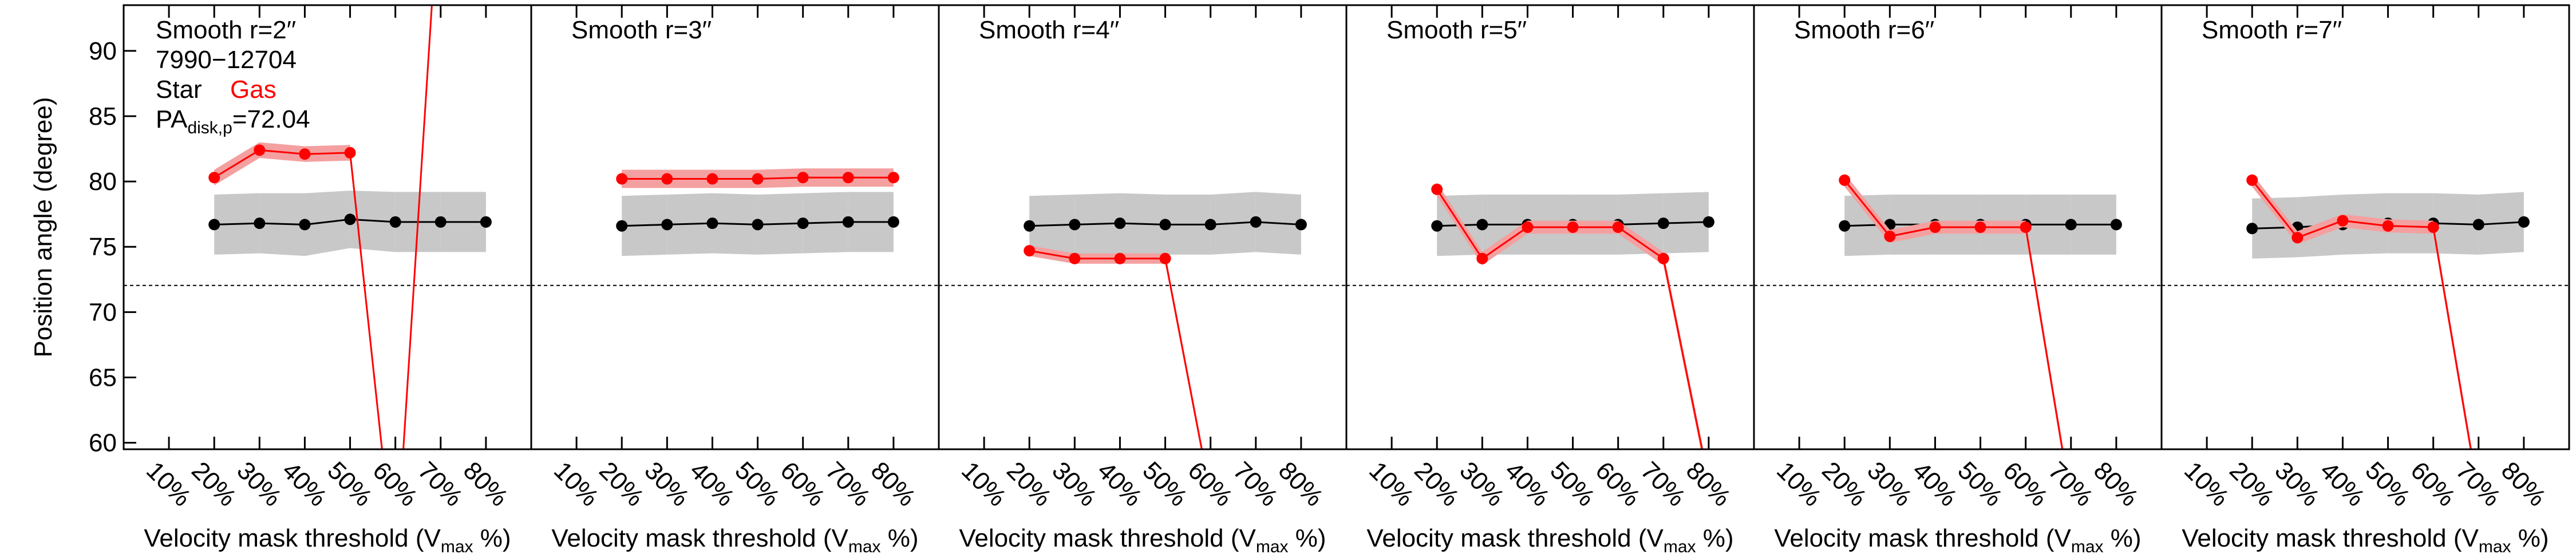  Describe the element at coordinates (226, 30) in the screenshot. I see `panel-title: Smooth r=2′′` at that location.